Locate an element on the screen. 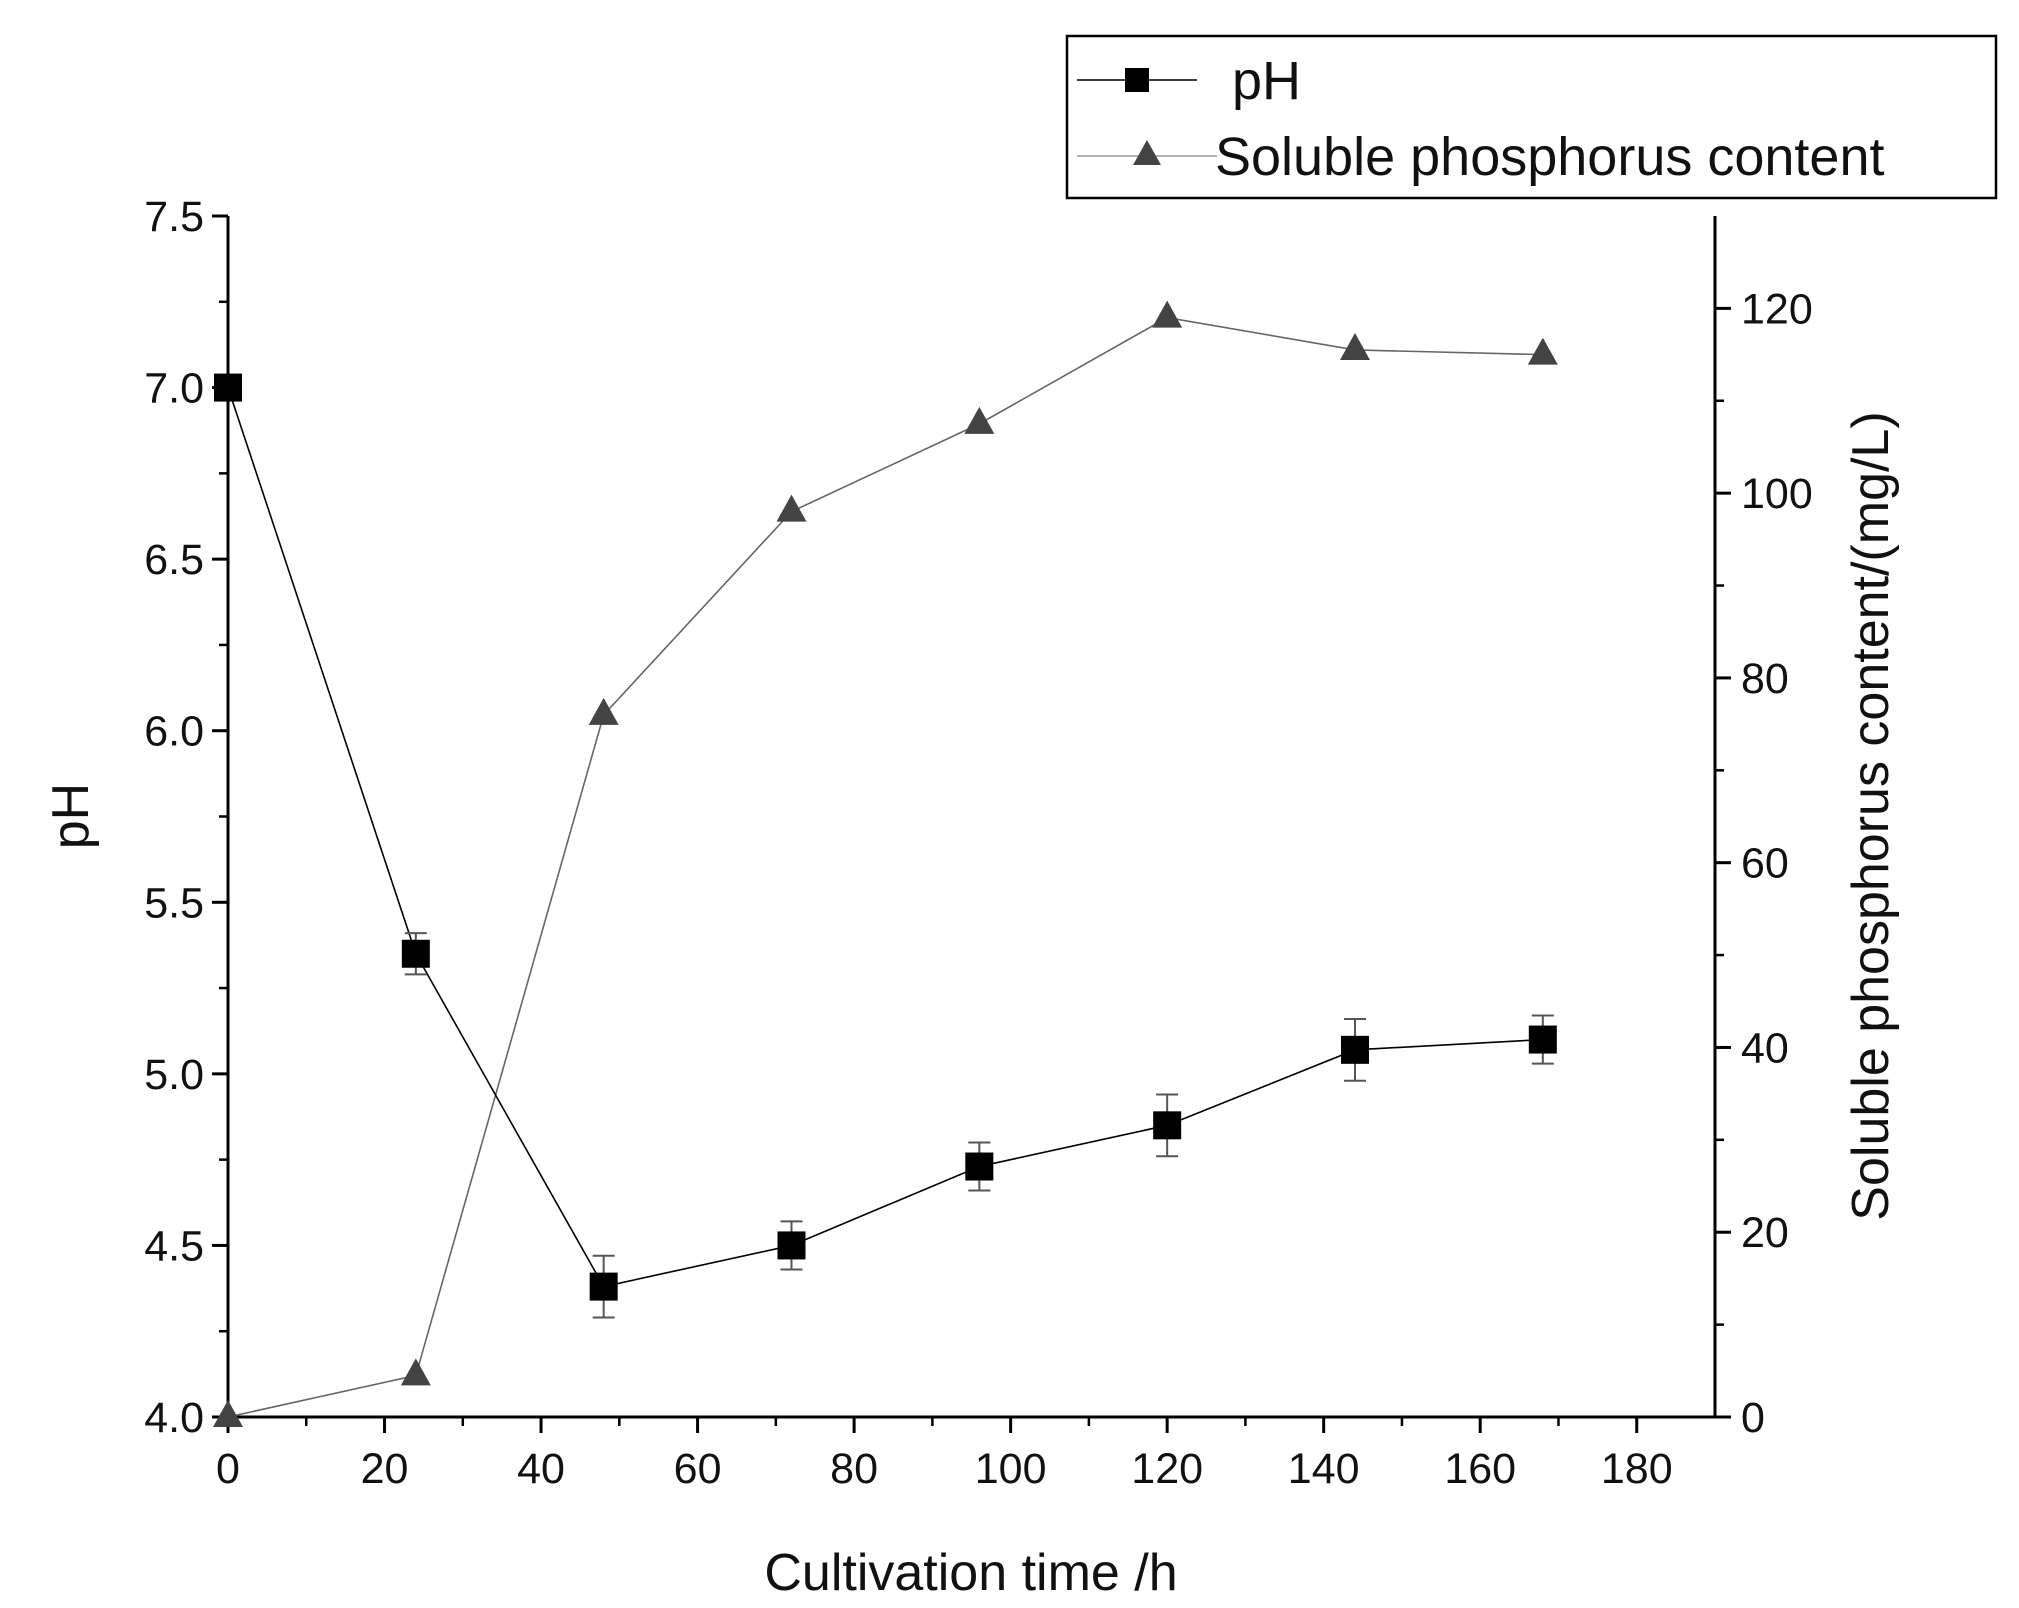 The image size is (2019, 1608). x-tick-label: 0 is located at coordinates (228, 1469).